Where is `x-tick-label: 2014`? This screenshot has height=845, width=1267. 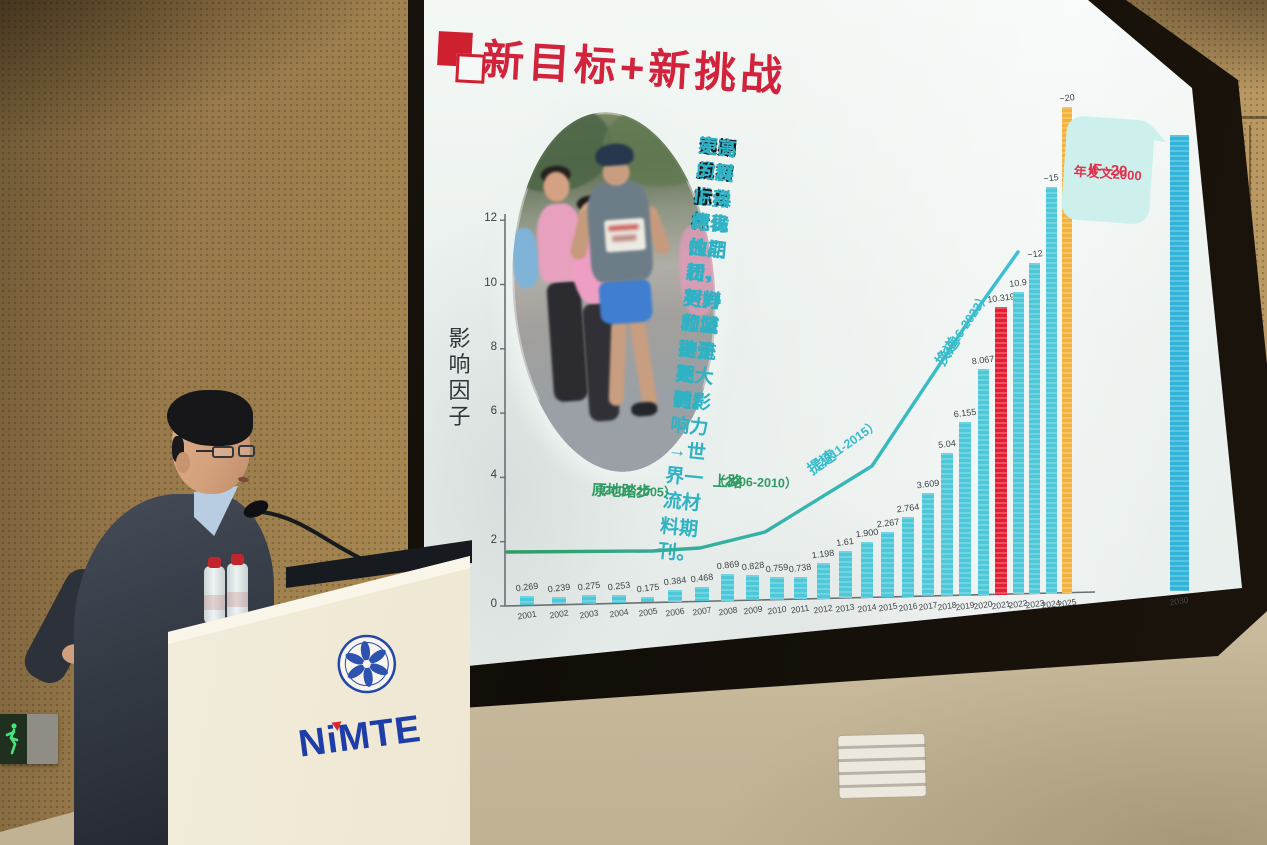
x-tick-label: 2014 is located at coordinates (867, 608).